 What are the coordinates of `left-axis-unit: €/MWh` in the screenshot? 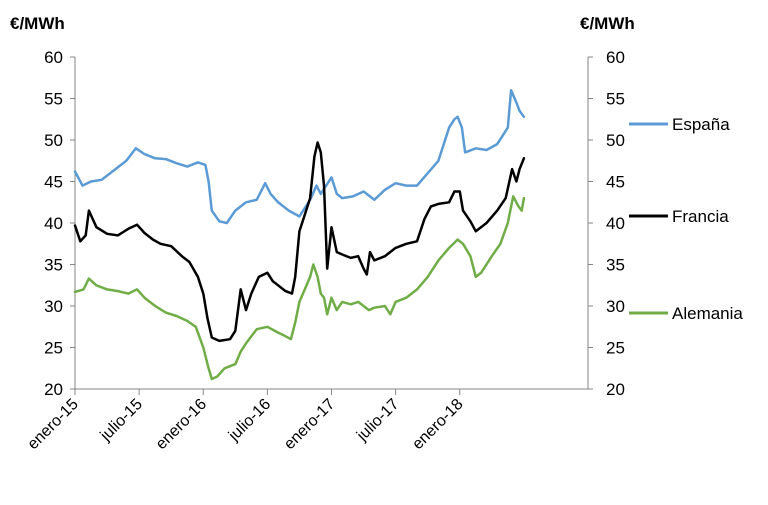 It's located at (37, 23).